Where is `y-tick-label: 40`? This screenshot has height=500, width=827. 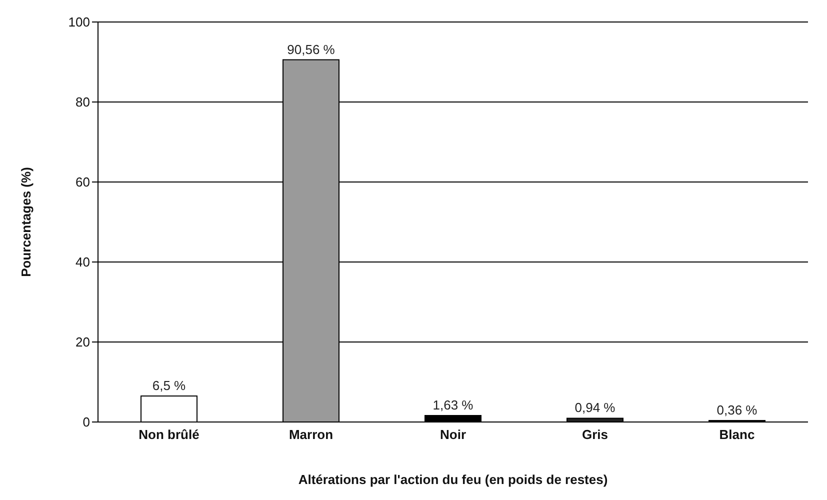 y-tick-label: 40 is located at coordinates (83, 262).